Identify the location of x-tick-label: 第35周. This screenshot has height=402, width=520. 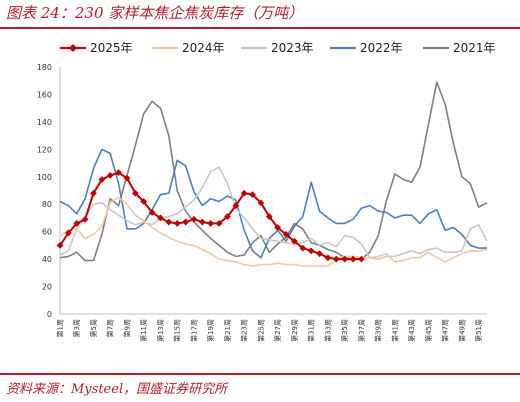
(344, 330).